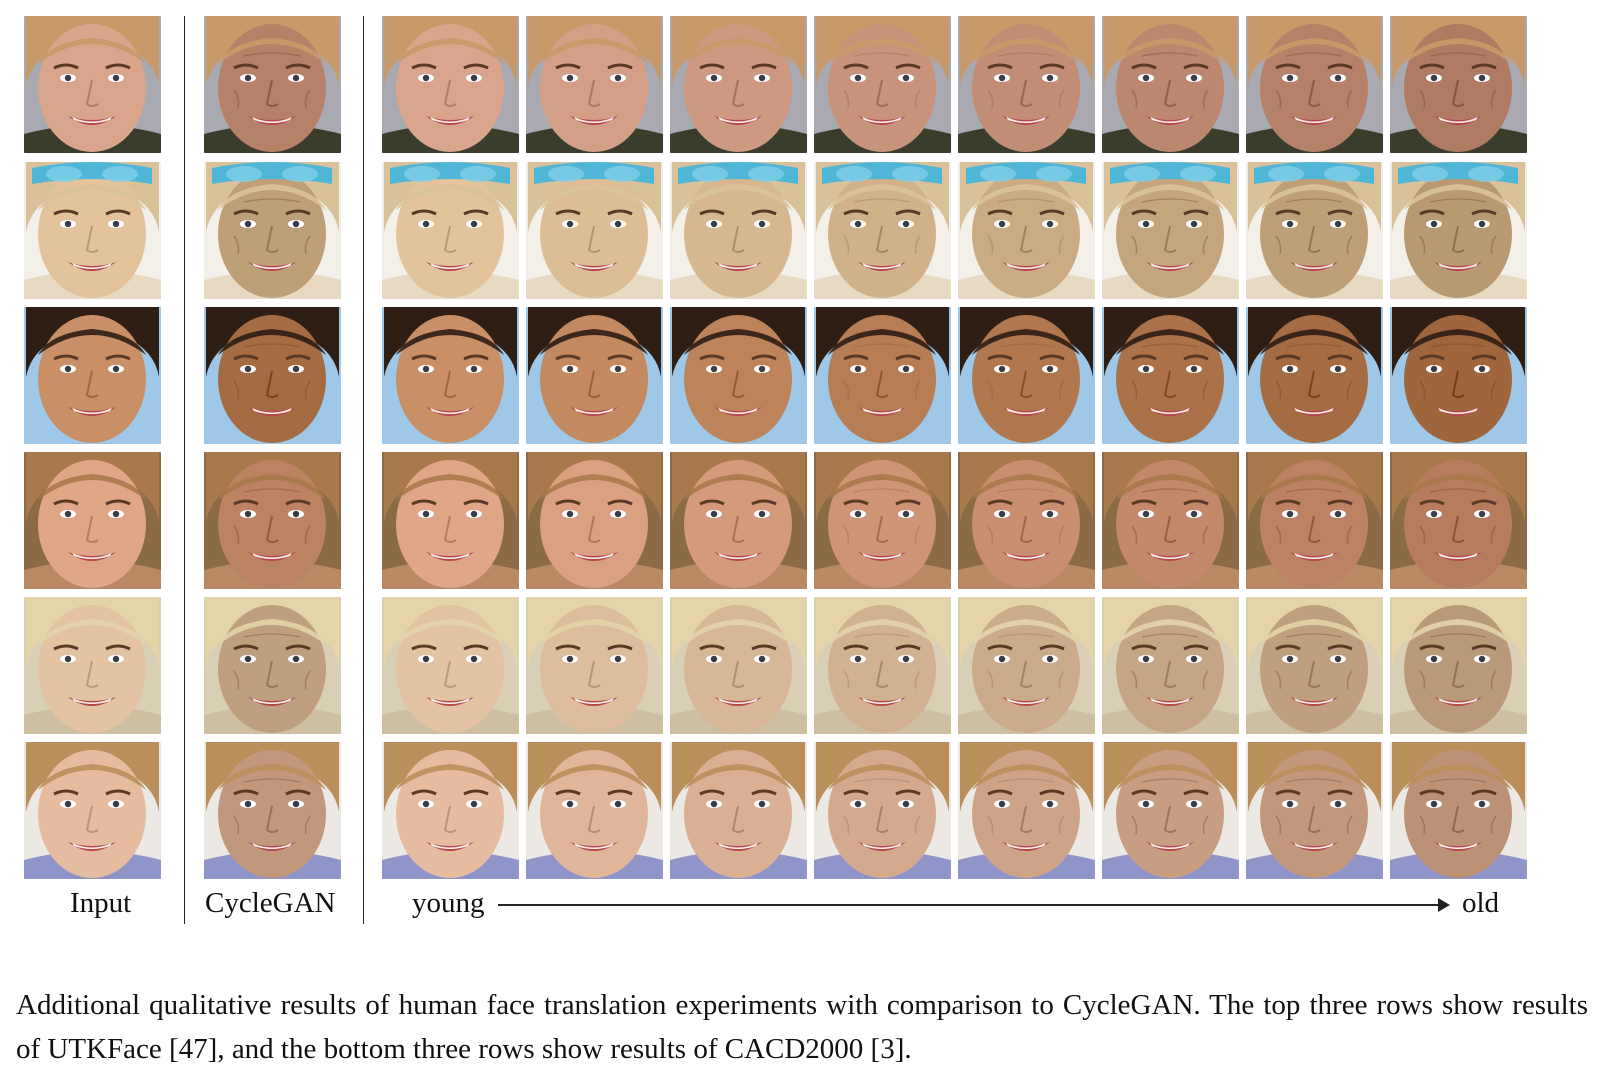 The width and height of the screenshot is (1602, 1084). Describe the element at coordinates (270, 903) in the screenshot. I see `cyclegan-column-label: CycleGAN` at that location.